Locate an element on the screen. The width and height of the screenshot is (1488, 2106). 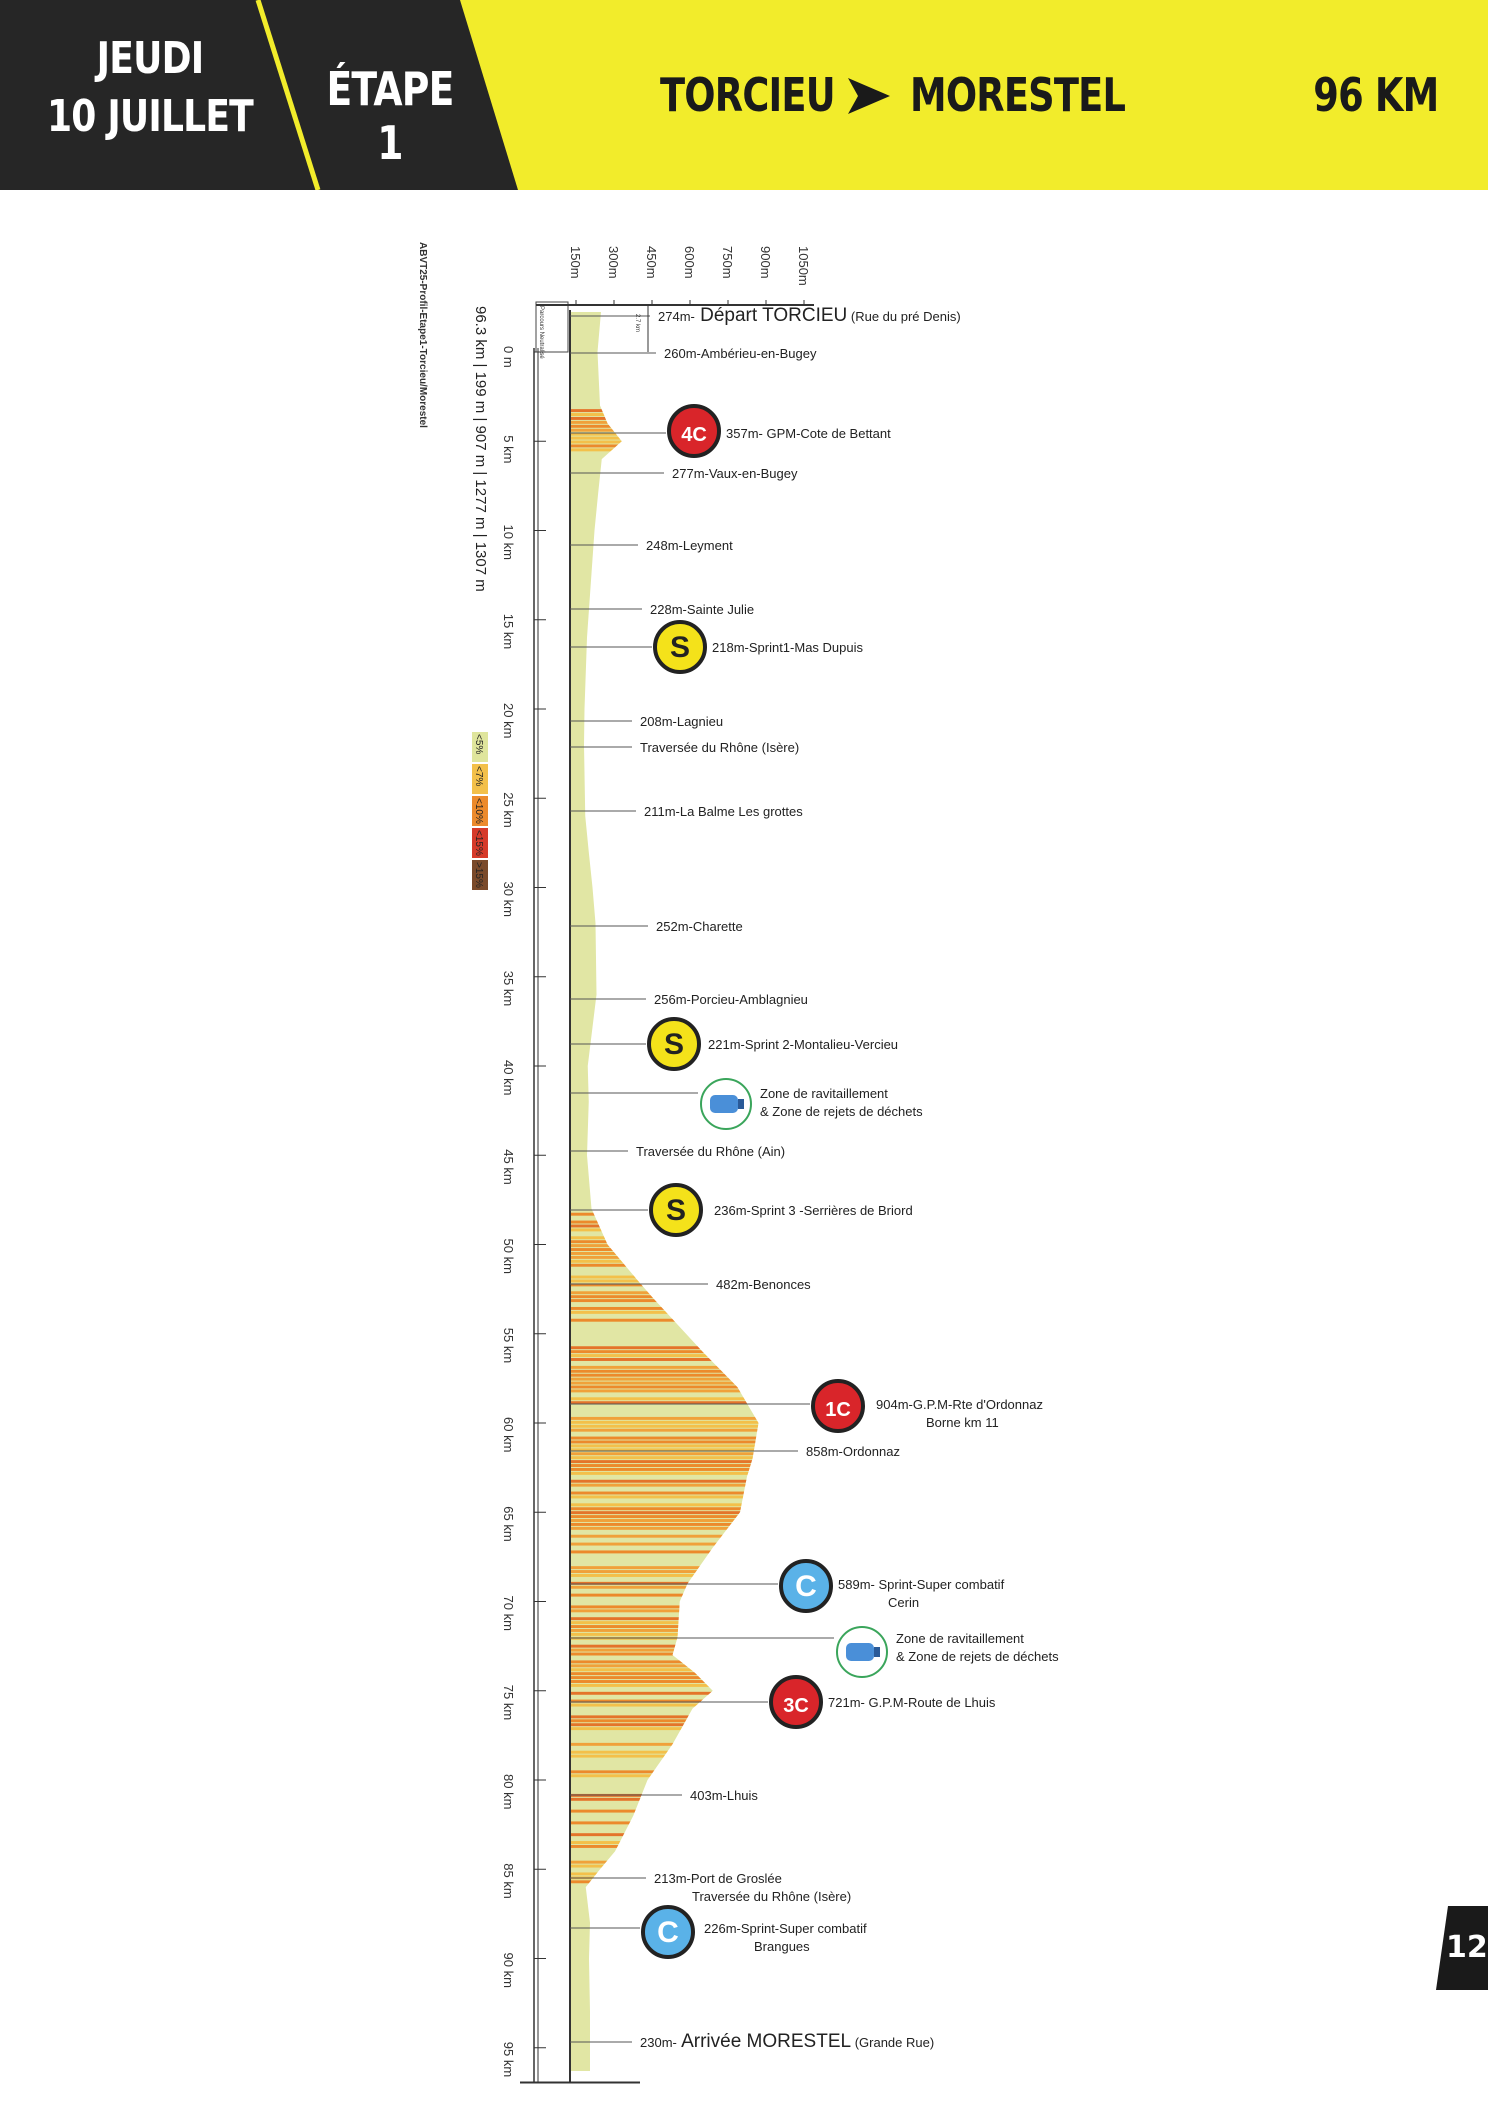
waypoint-badge: S is located at coordinates (674, 1044).